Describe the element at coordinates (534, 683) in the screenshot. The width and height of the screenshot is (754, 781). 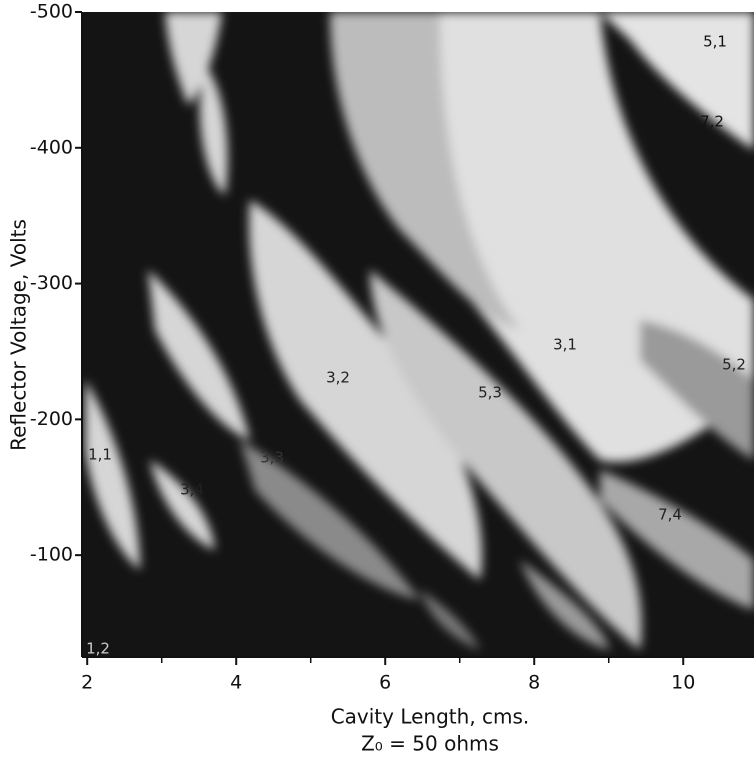
I see `x-tick-label: 8` at that location.